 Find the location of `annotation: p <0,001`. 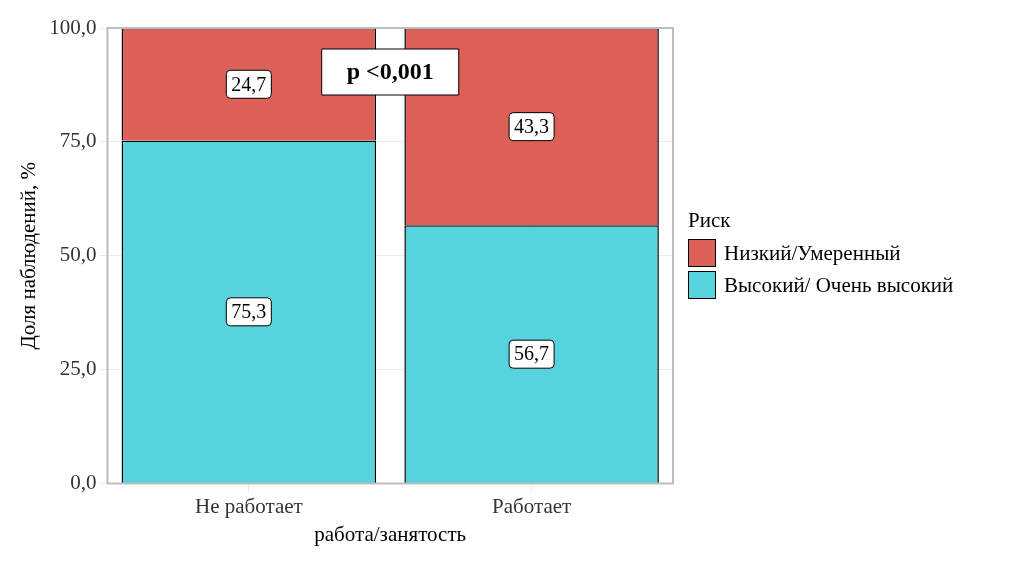

annotation: p <0,001 is located at coordinates (390, 71).